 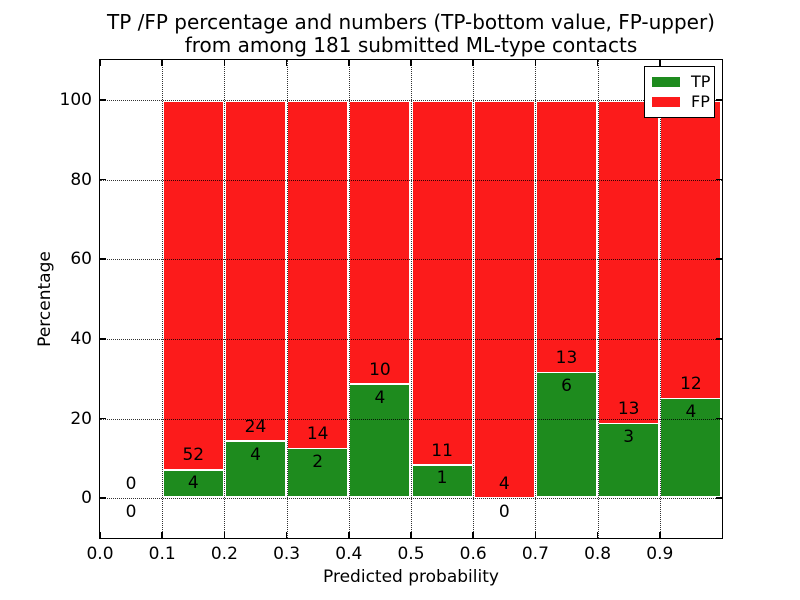 What do you see at coordinates (411, 554) in the screenshot?
I see `x-tick-label-0.5: 0.5` at bounding box center [411, 554].